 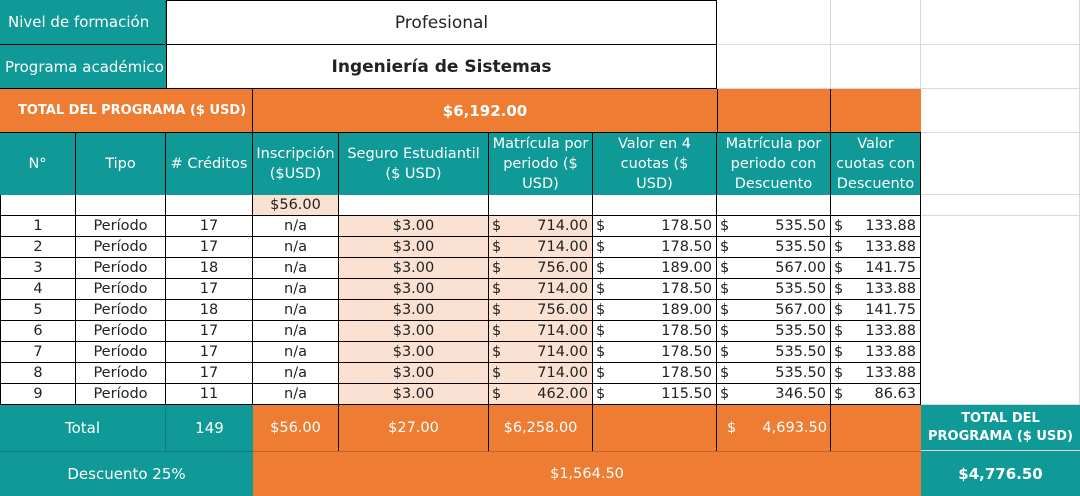 I want to click on cell-n: 4, so click(x=38, y=289).